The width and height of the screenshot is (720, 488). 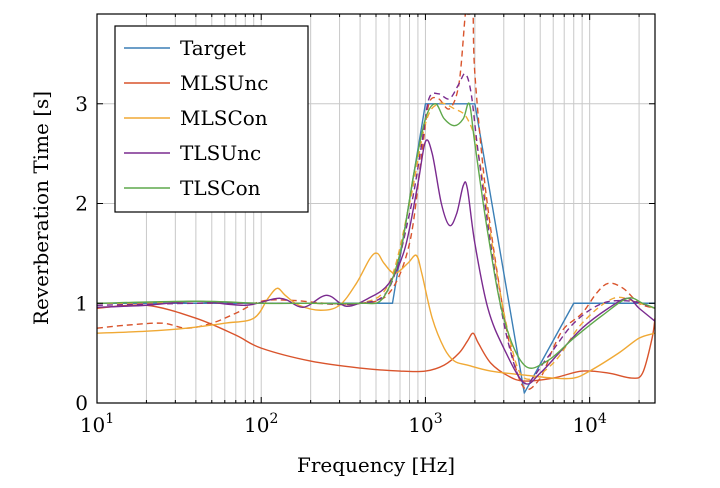 What do you see at coordinates (376, 343) in the screenshot?
I see `series-line-mlsunc` at bounding box center [376, 343].